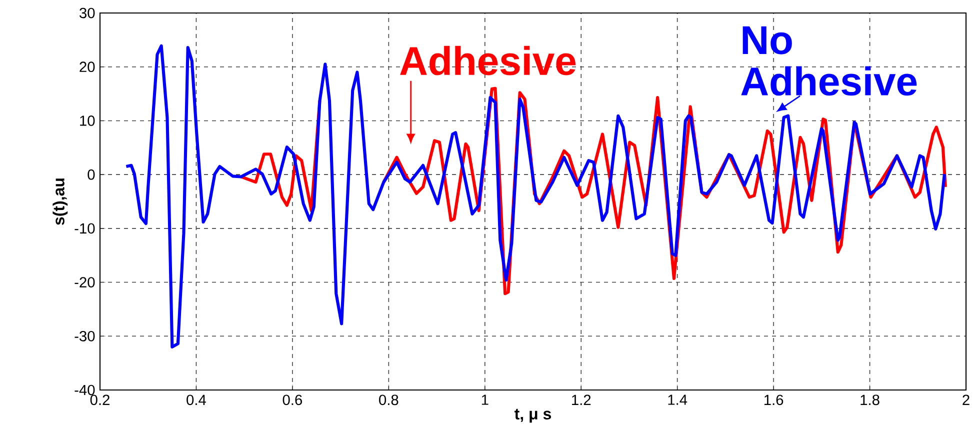 Image resolution: width=980 pixels, height=435 pixels. Describe the element at coordinates (87, 67) in the screenshot. I see `y-tick-label: 20` at that location.